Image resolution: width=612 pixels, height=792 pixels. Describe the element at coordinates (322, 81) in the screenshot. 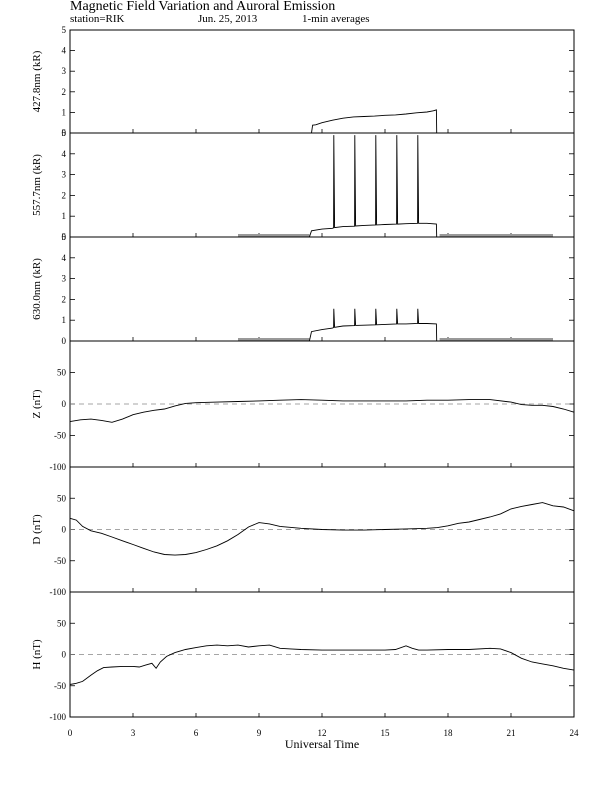

I see `panel-frame-p4278` at that location.